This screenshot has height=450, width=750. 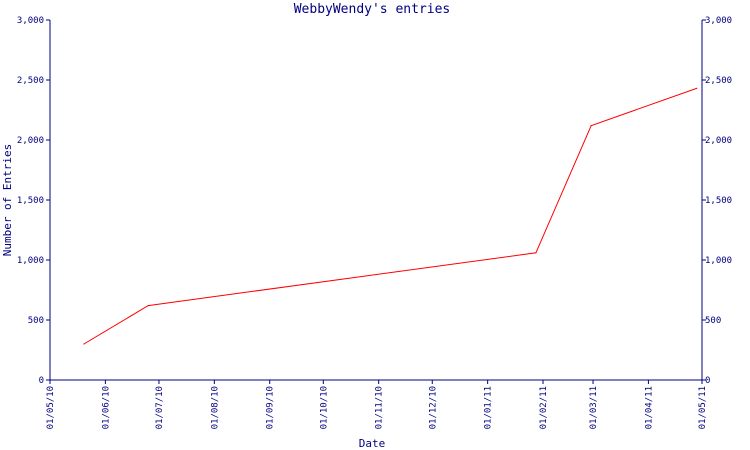 I want to click on y-tick-label-left: 2,000, so click(x=30, y=141).